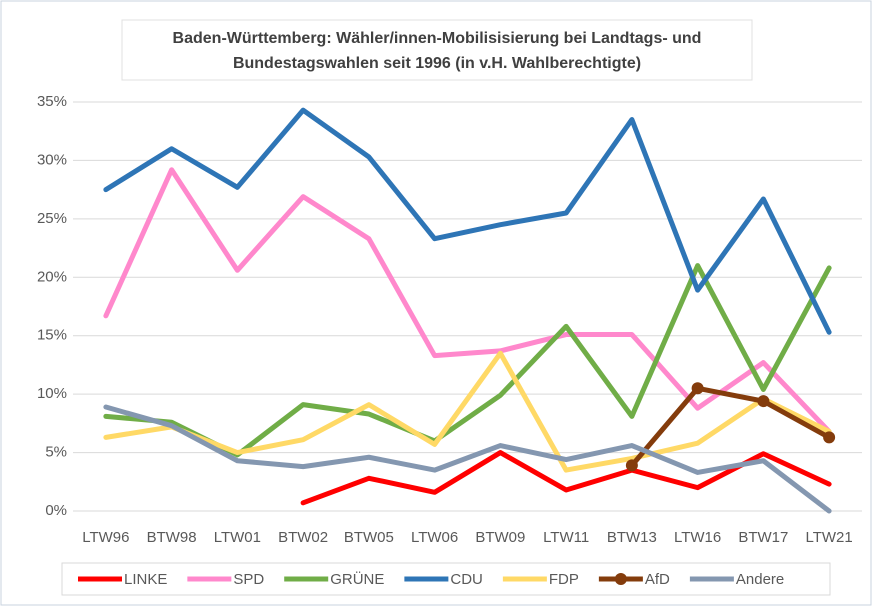 The width and height of the screenshot is (872, 606). Describe the element at coordinates (52, 159) in the screenshot. I see `y-tick-label: 30%` at that location.